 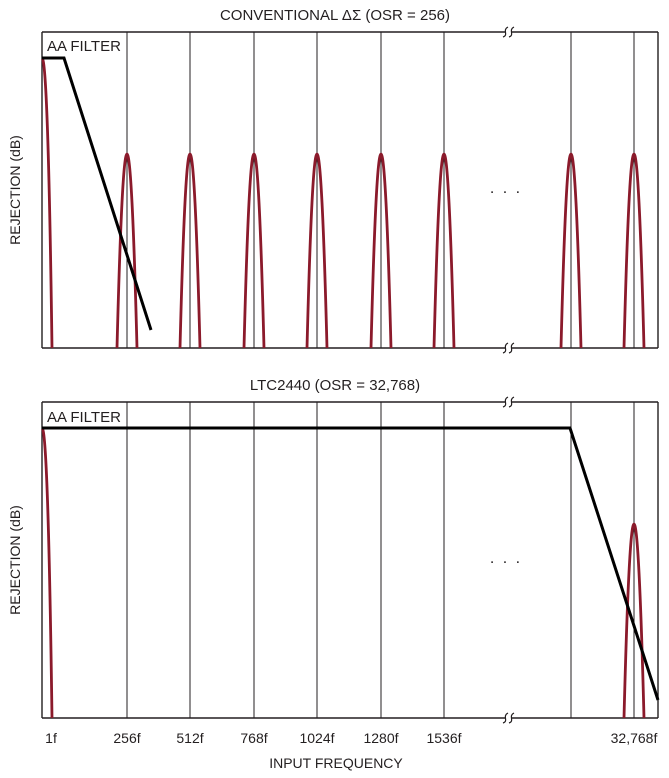 What do you see at coordinates (84, 417) in the screenshot?
I see `aa-filter-label-ltc2440: AA FILTER` at bounding box center [84, 417].